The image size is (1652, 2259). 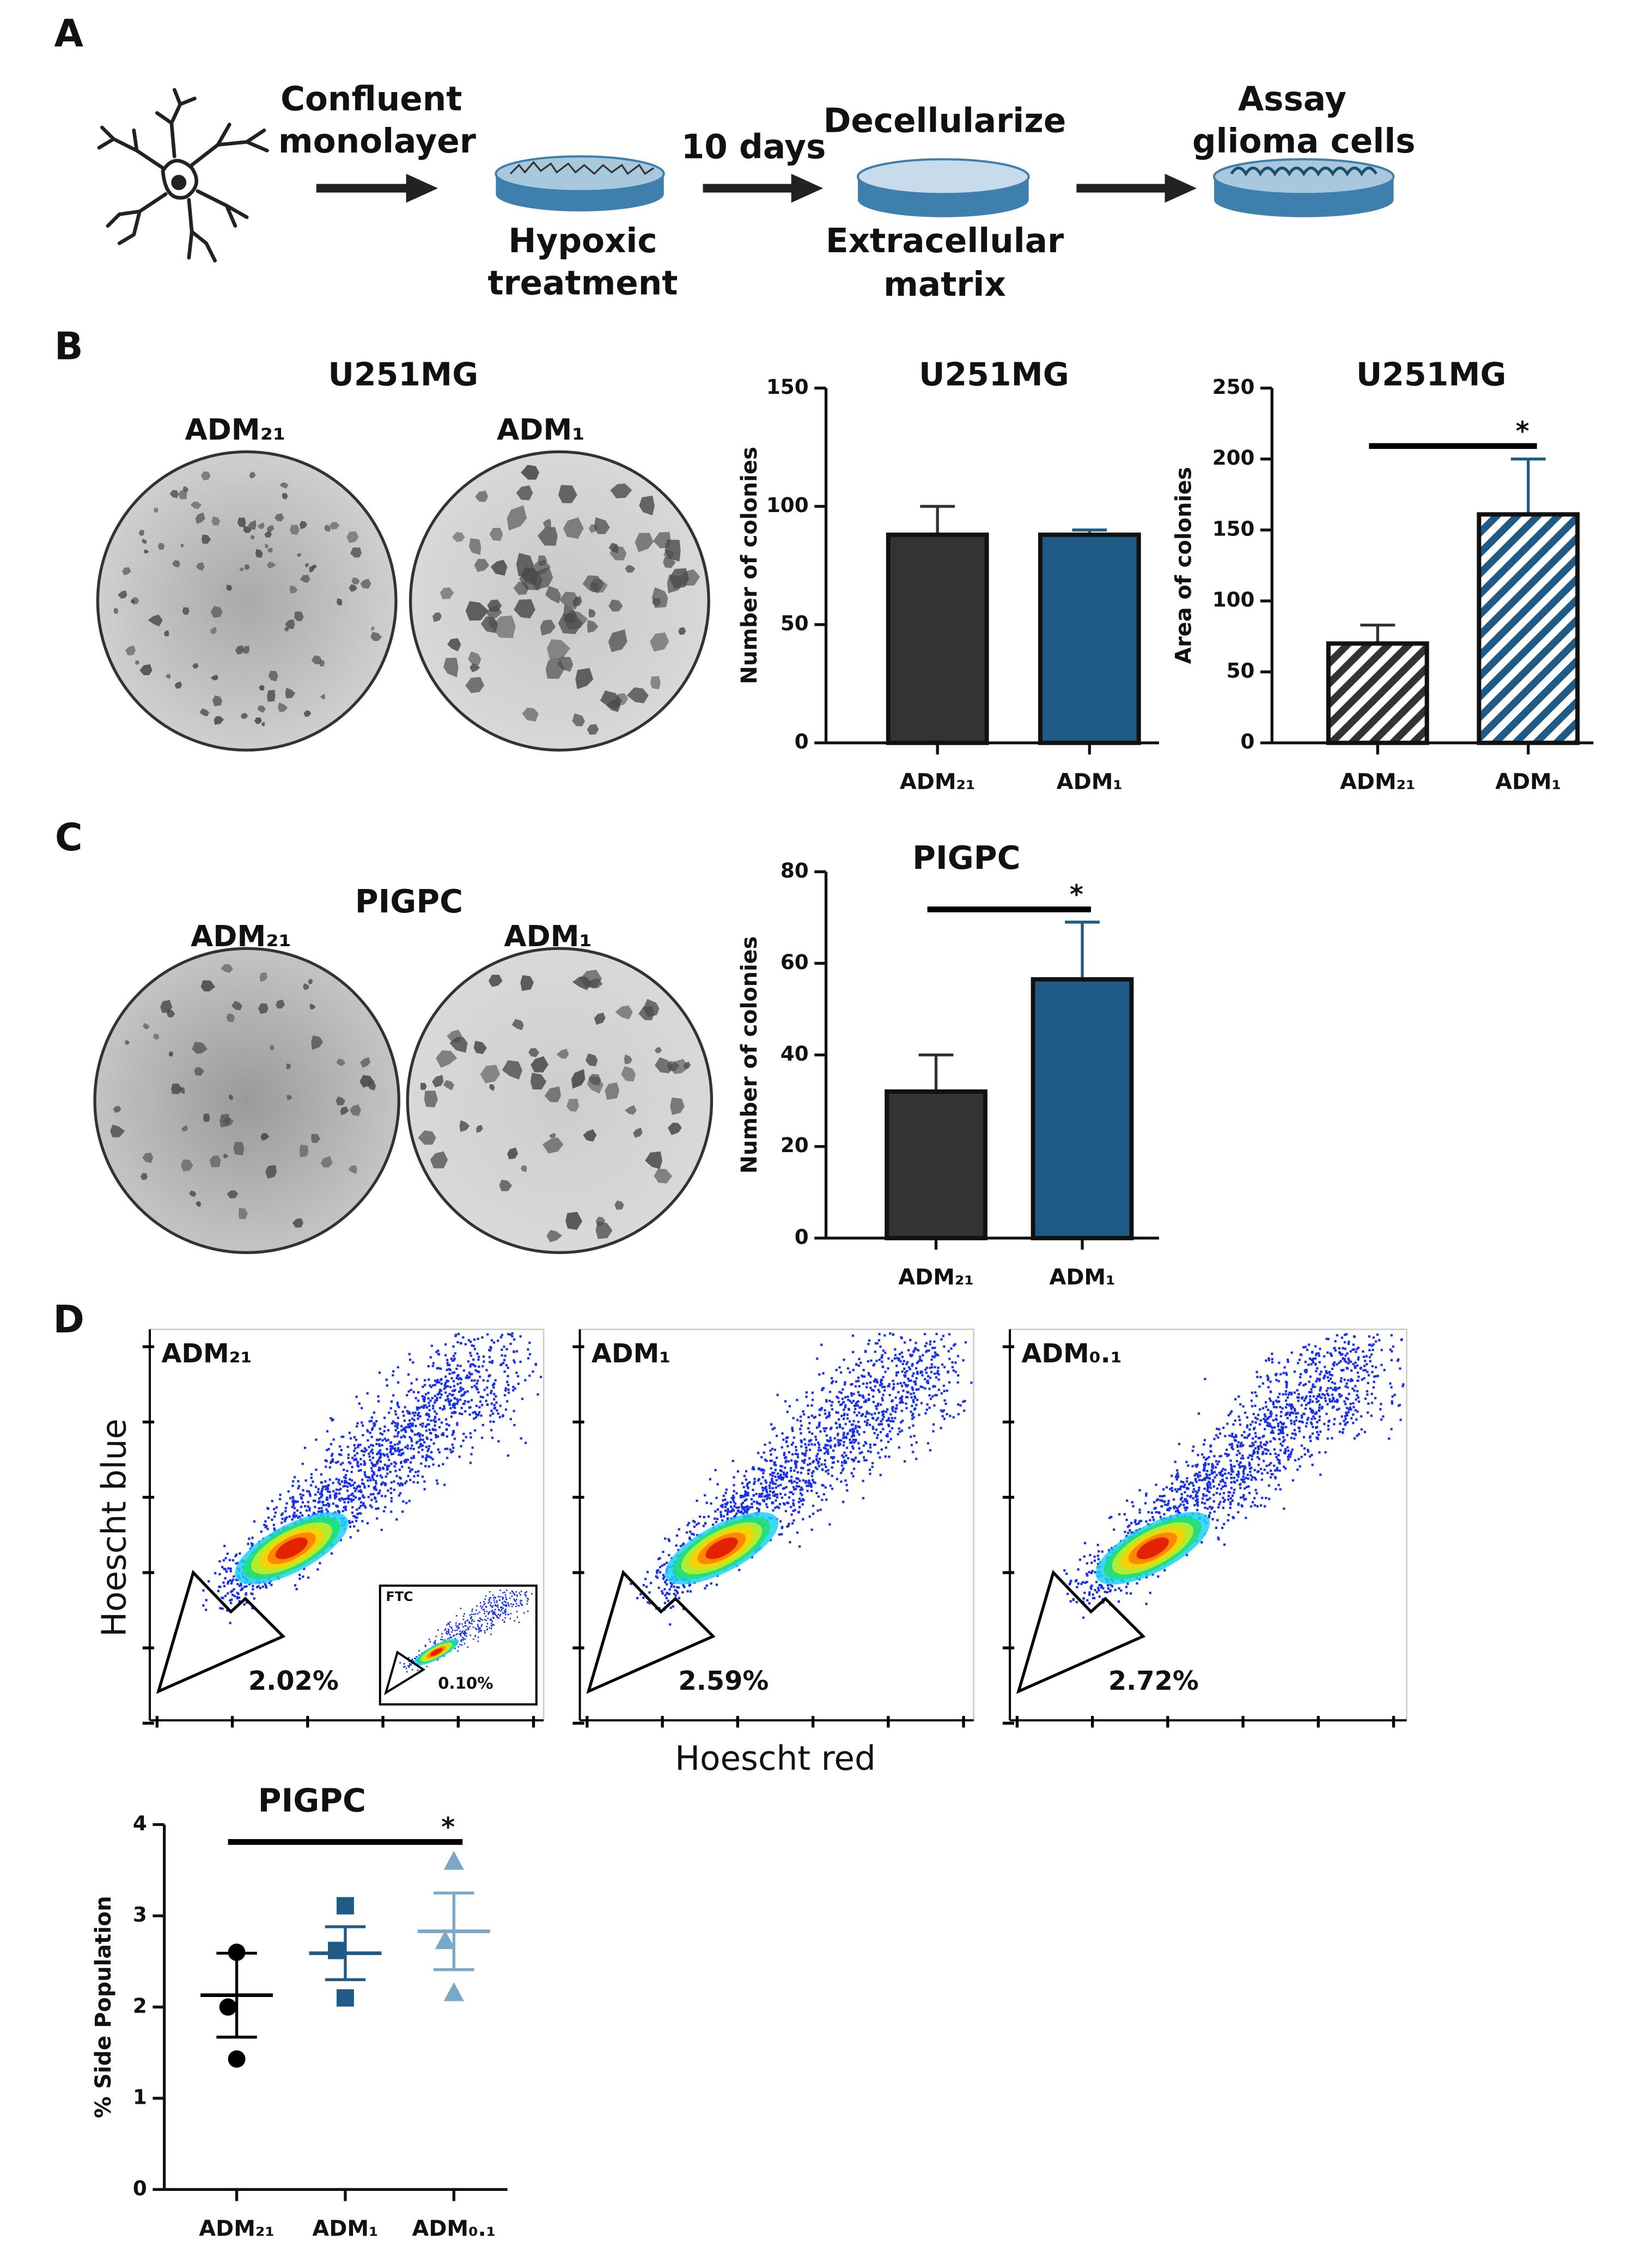 I want to click on dish-label: Extracellular, so click(x=945, y=241).